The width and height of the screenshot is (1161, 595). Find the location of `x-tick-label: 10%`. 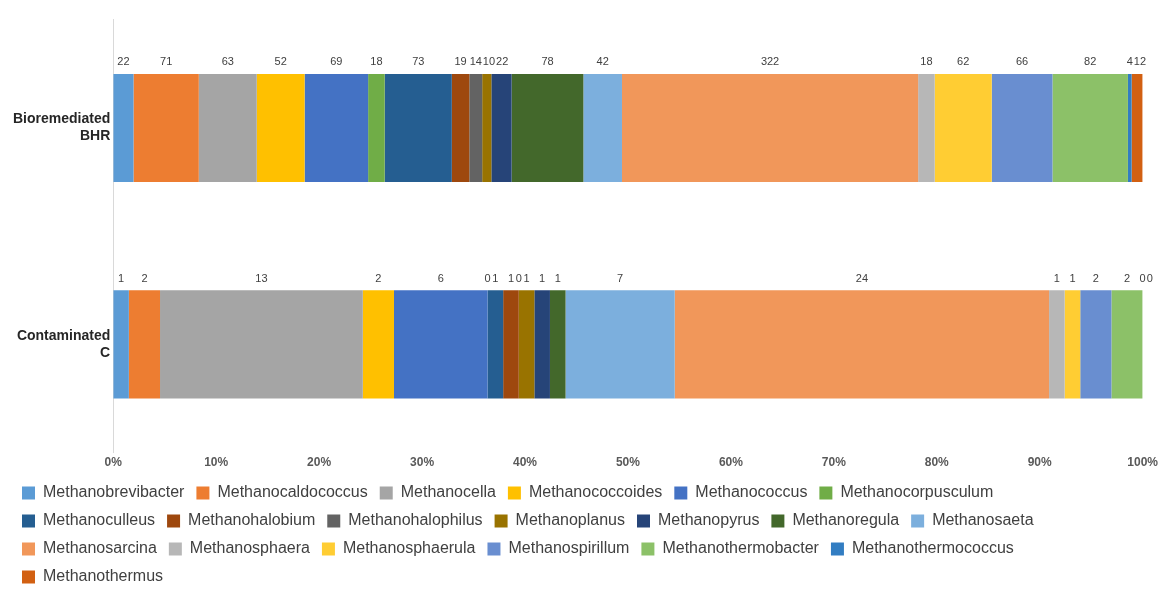

x-tick-label: 10% is located at coordinates (216, 462).